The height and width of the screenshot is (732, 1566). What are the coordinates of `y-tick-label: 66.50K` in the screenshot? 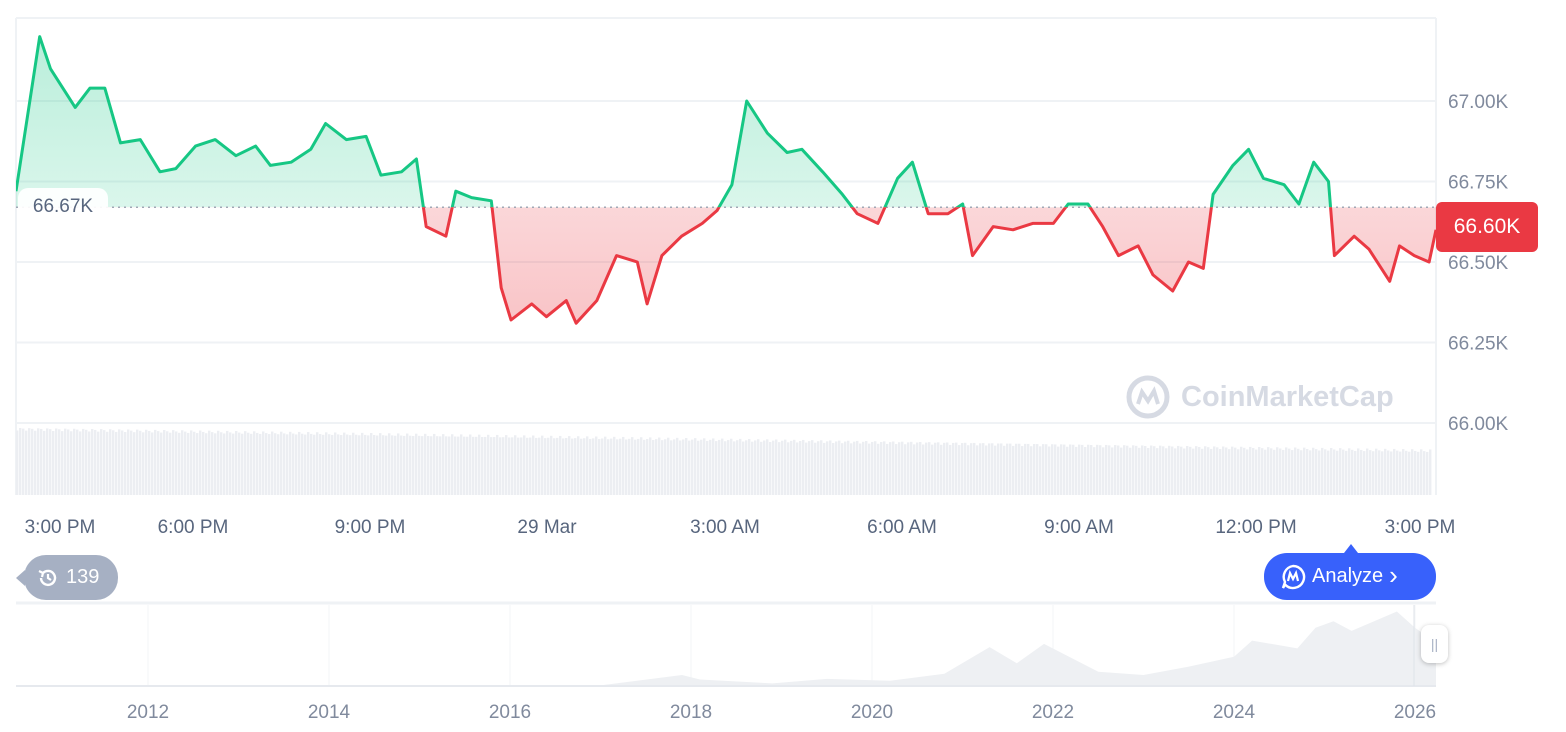 It's located at (1478, 263).